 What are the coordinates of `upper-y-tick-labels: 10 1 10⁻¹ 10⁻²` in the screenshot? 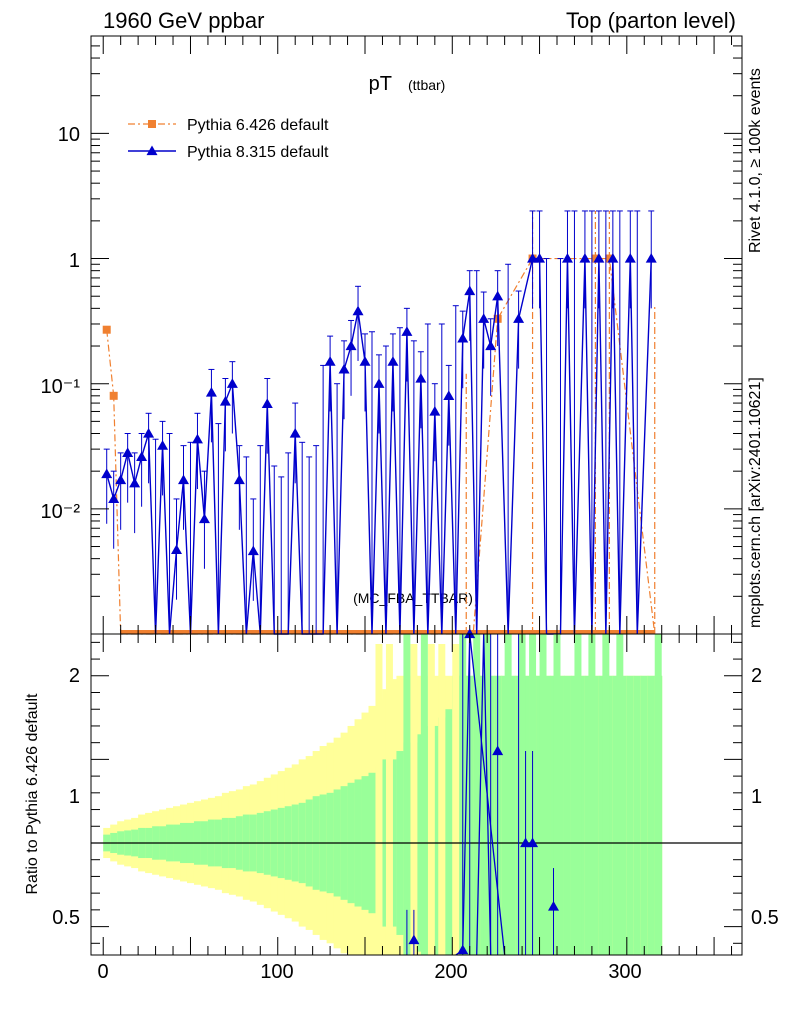 It's located at (61, 323).